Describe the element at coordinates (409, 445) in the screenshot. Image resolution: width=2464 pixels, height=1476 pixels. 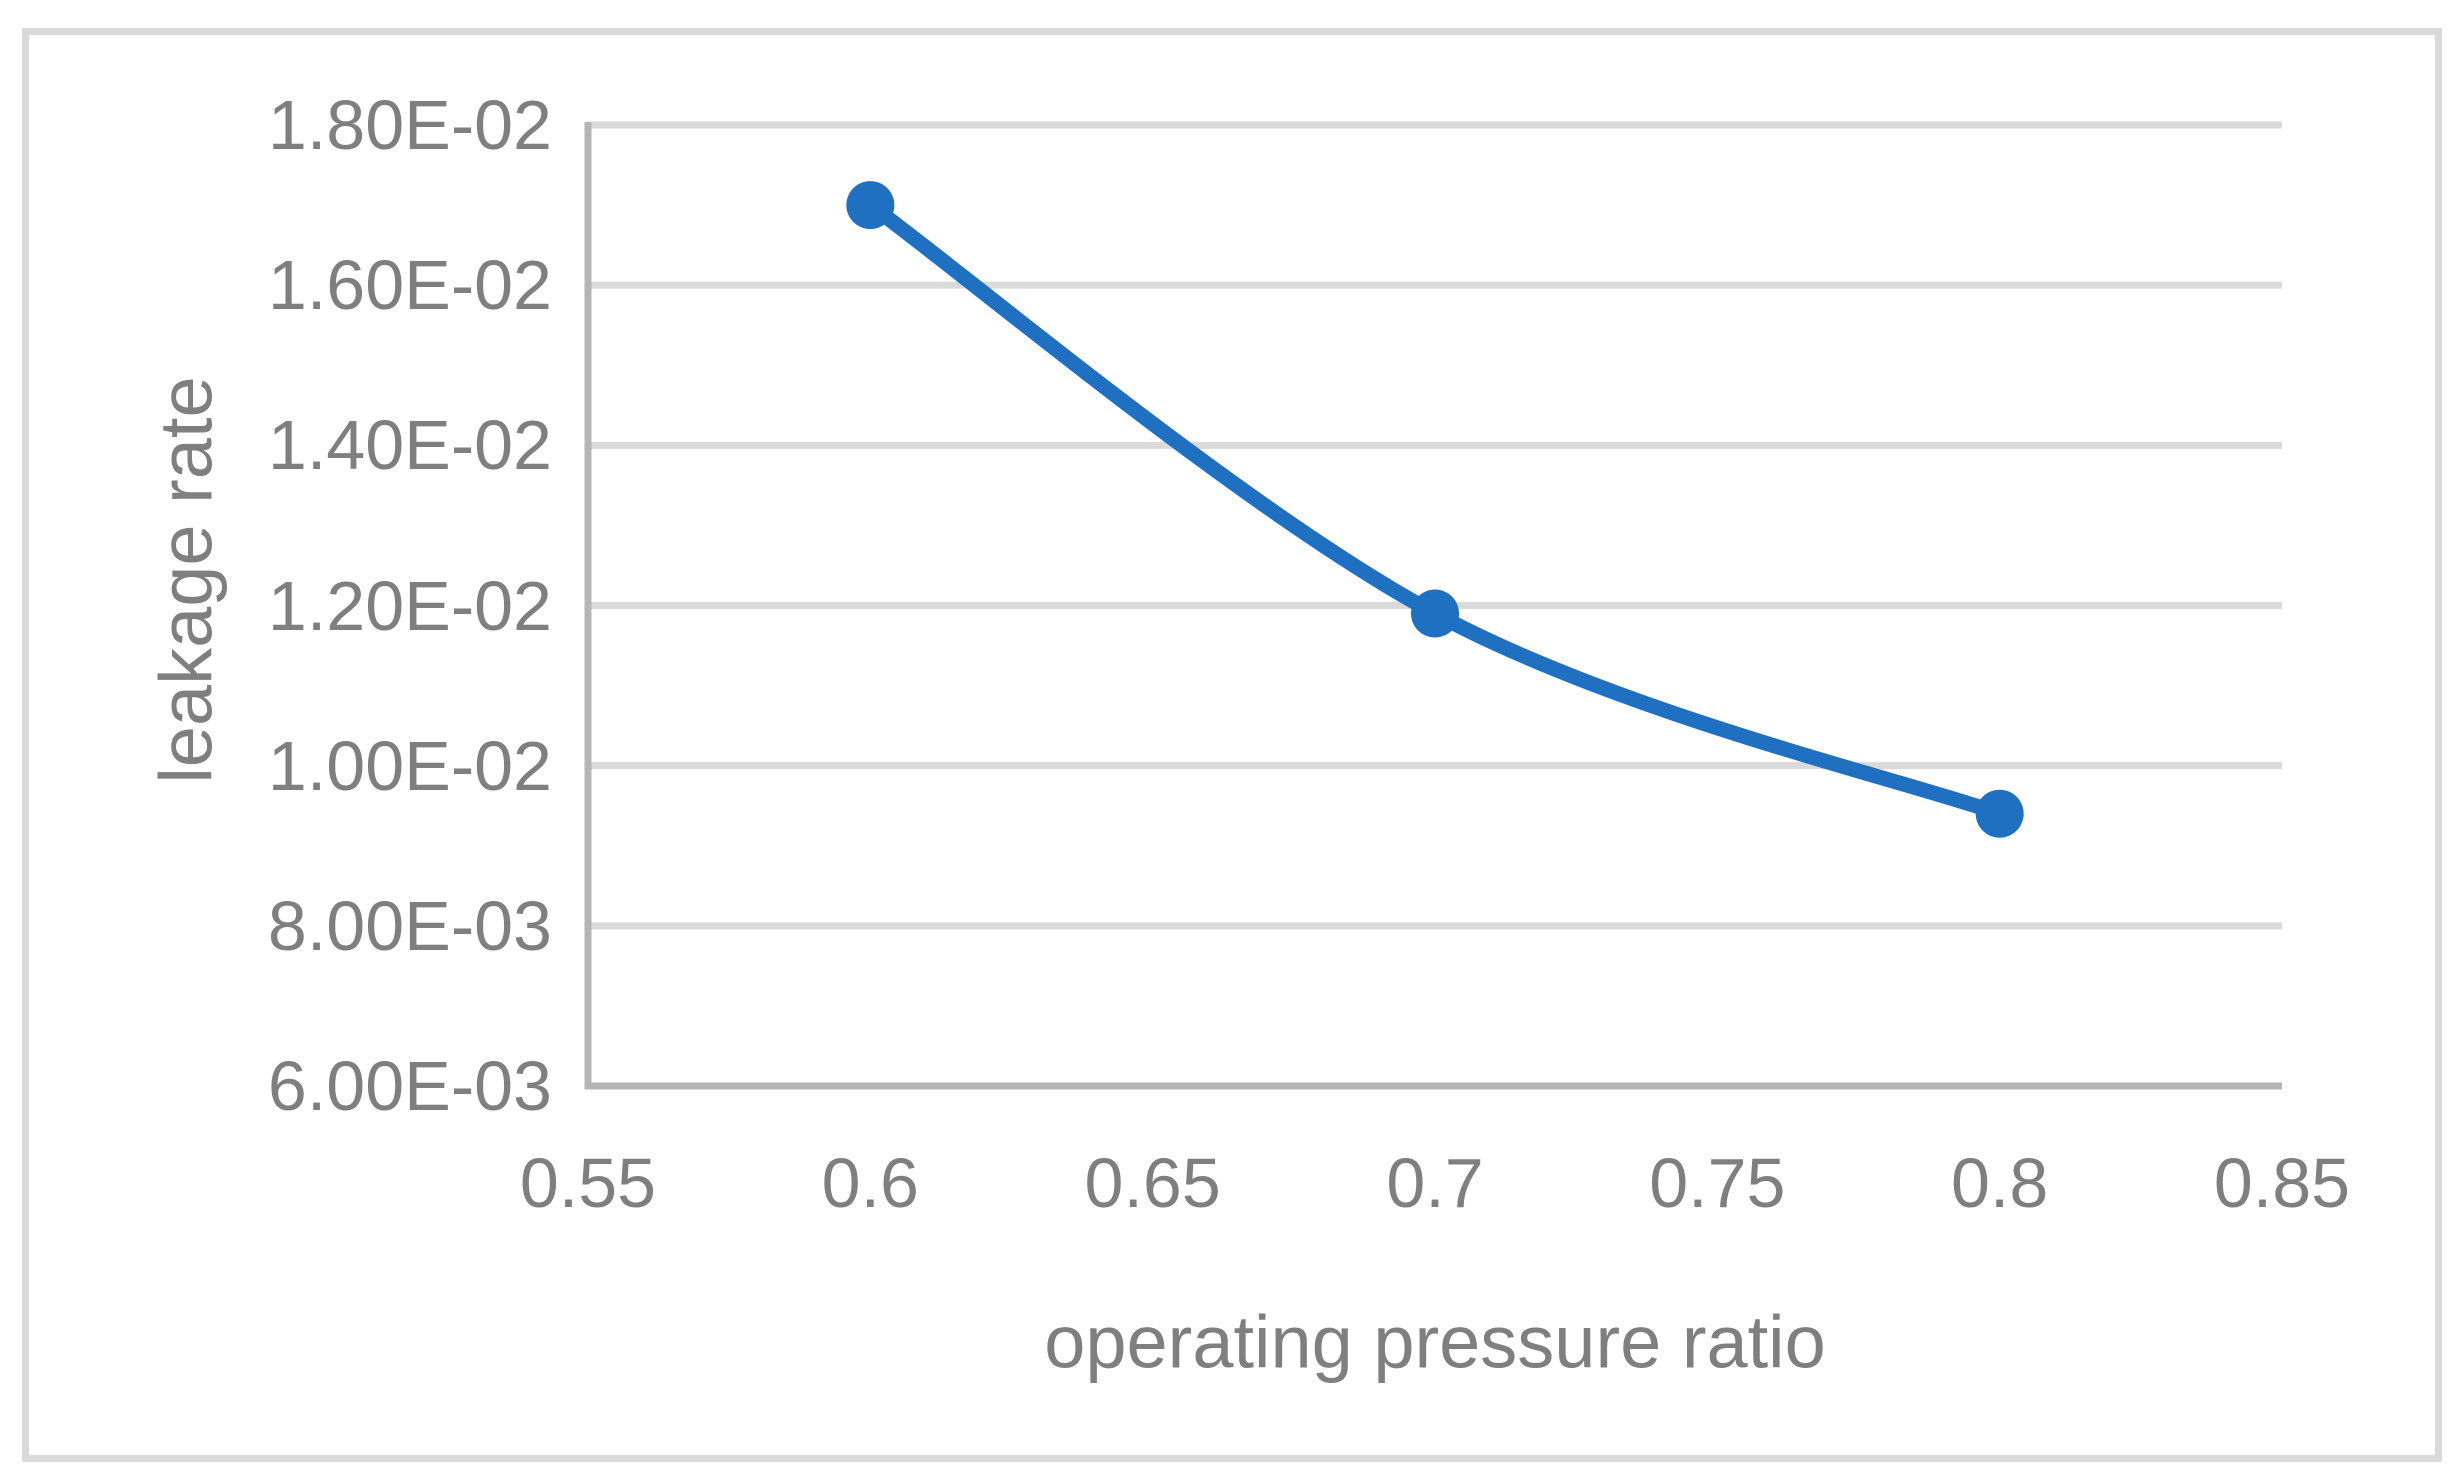
I see `y-tick-label: 1.40E-02` at that location.